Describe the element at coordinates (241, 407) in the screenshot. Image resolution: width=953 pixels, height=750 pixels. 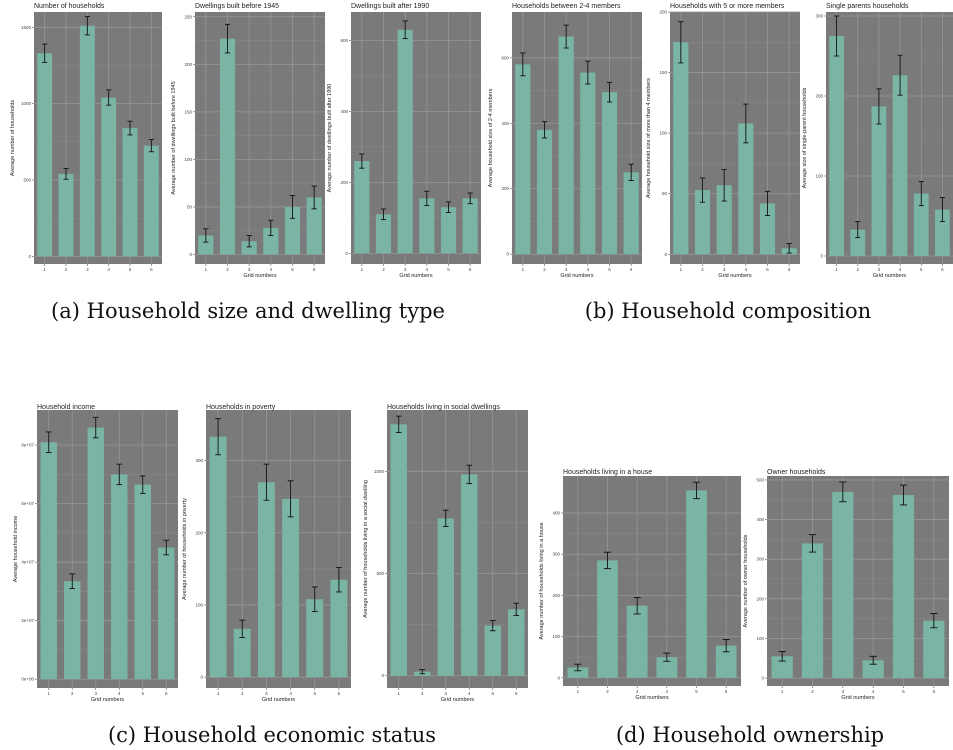
I see `chart-title: Households in poverty` at that location.